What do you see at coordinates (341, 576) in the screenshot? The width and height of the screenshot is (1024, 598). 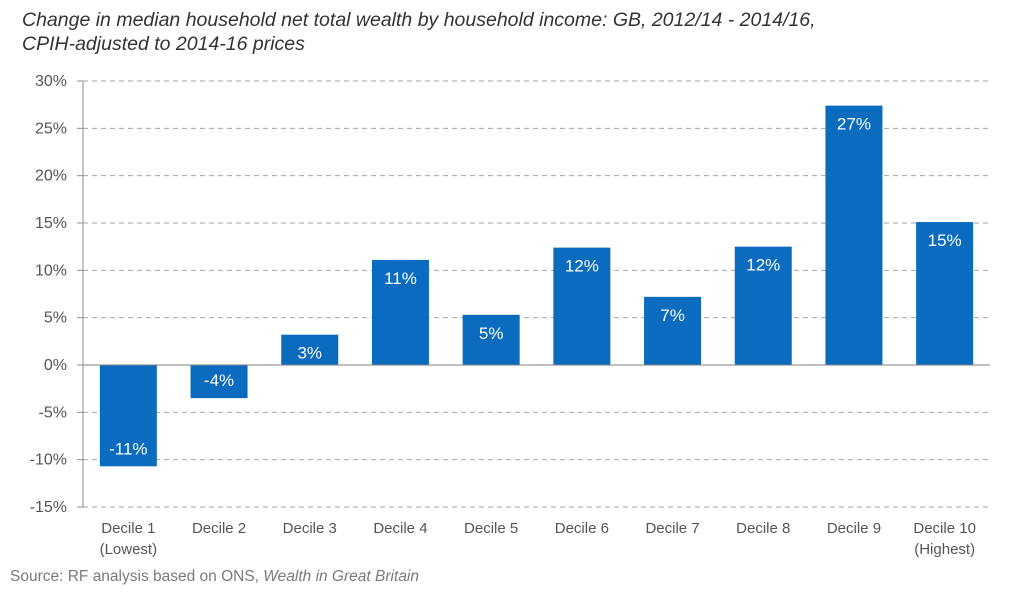 I see `source-publication: Wealth in Great Britain` at bounding box center [341, 576].